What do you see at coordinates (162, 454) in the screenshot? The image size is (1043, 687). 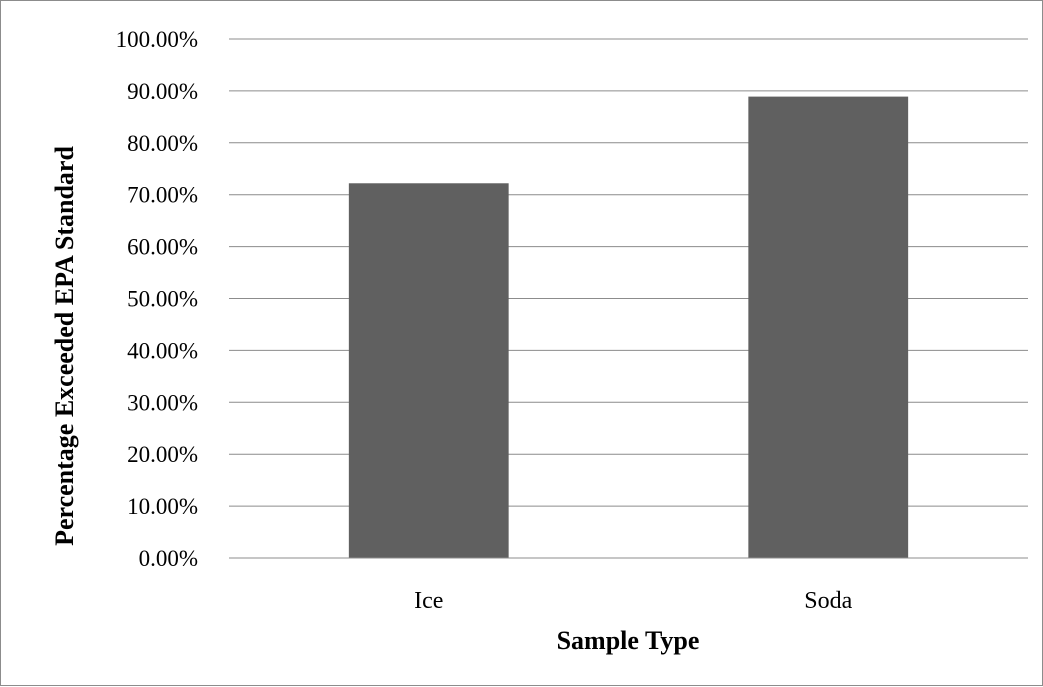 I see `y-tick-label: 20.00%` at bounding box center [162, 454].